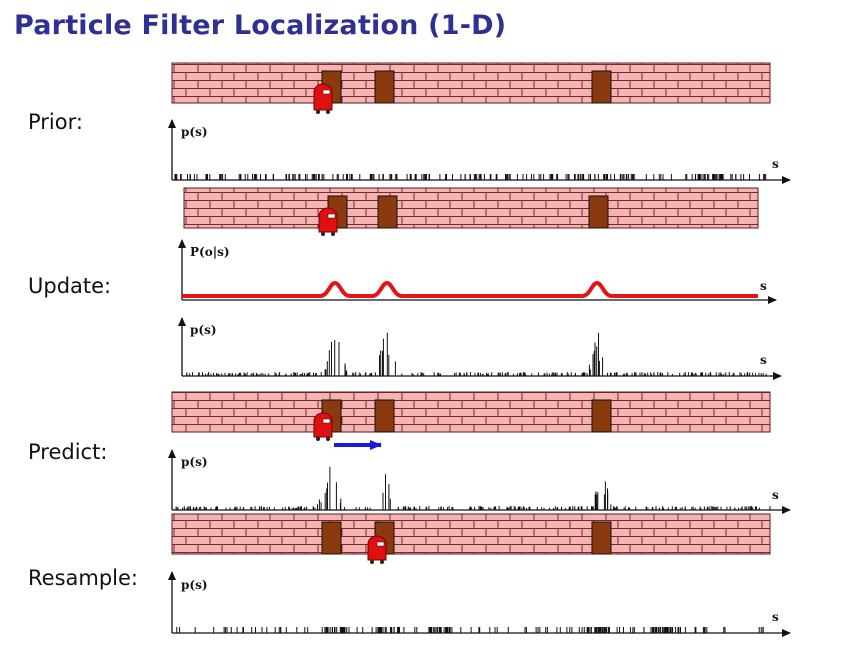 The height and width of the screenshot is (657, 862). I want to click on resample-x-axis-label: s, so click(775, 617).